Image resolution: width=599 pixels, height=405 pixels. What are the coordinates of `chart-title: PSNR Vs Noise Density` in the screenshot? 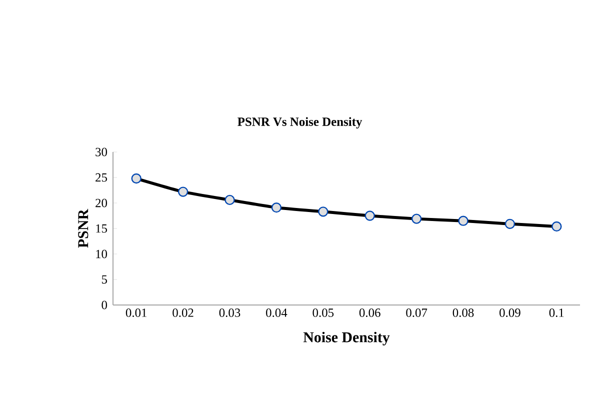 It's located at (300, 123).